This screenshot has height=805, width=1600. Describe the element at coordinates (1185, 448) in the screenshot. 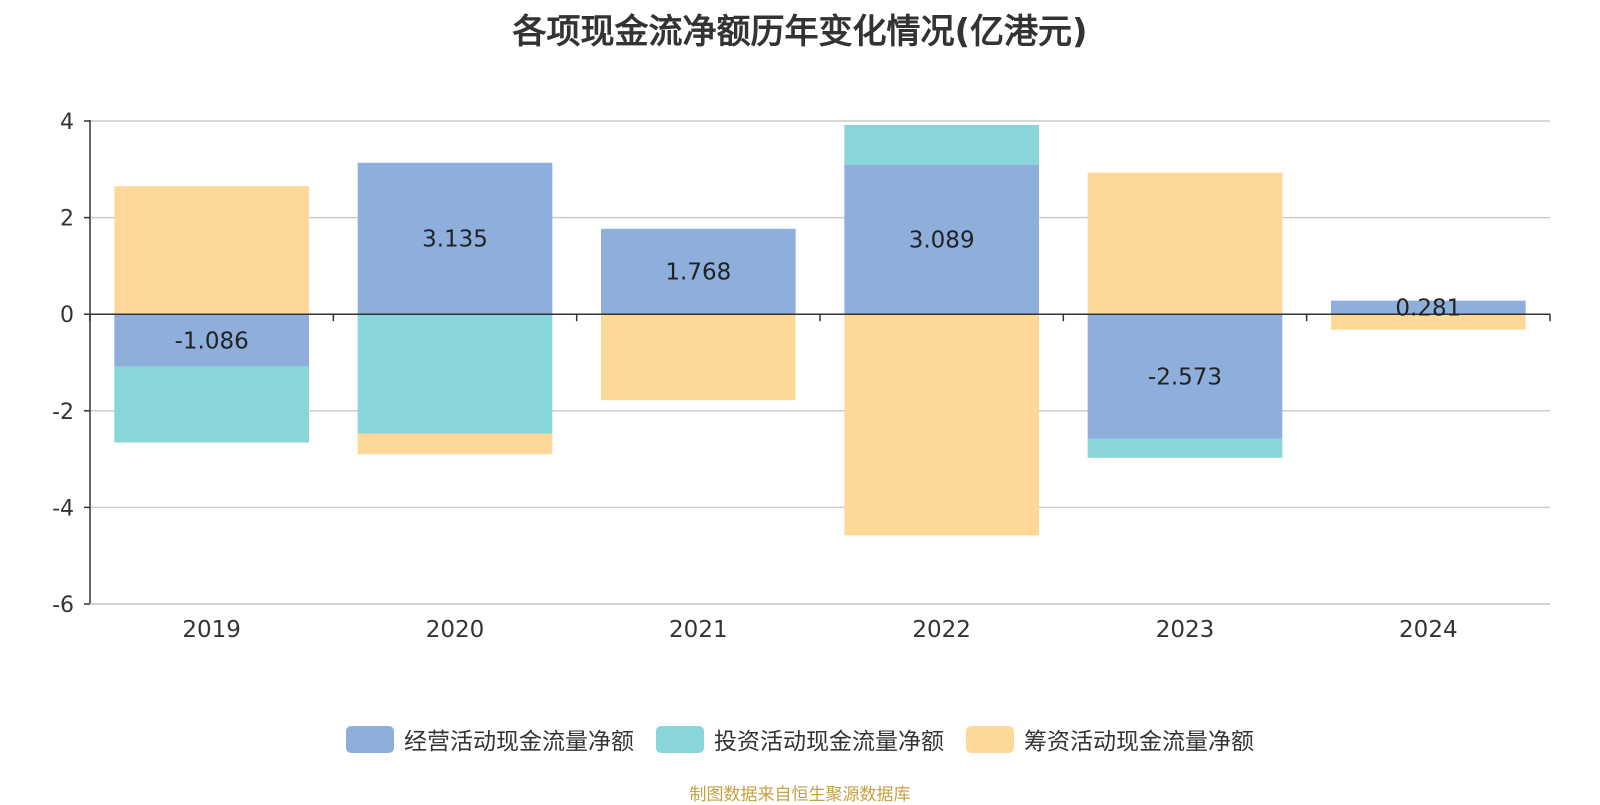

I see `bar-segment-2023-s2` at that location.